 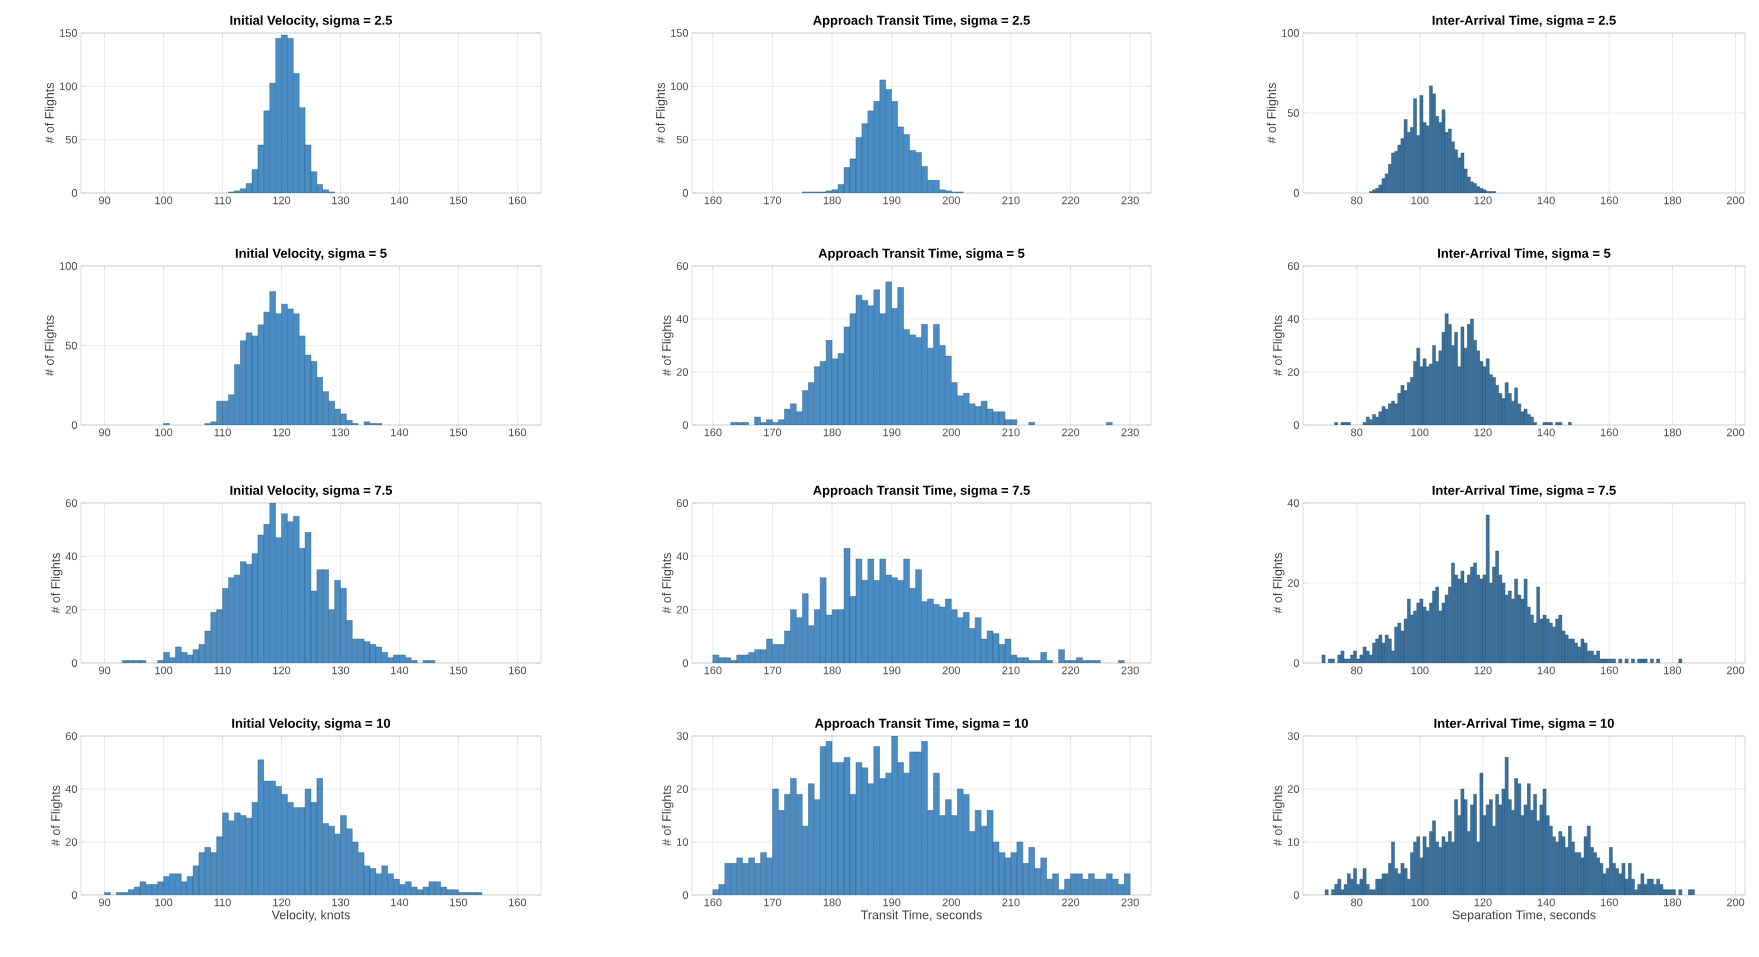 What do you see at coordinates (1011, 200) in the screenshot?
I see `x-tick-label: 210` at bounding box center [1011, 200].